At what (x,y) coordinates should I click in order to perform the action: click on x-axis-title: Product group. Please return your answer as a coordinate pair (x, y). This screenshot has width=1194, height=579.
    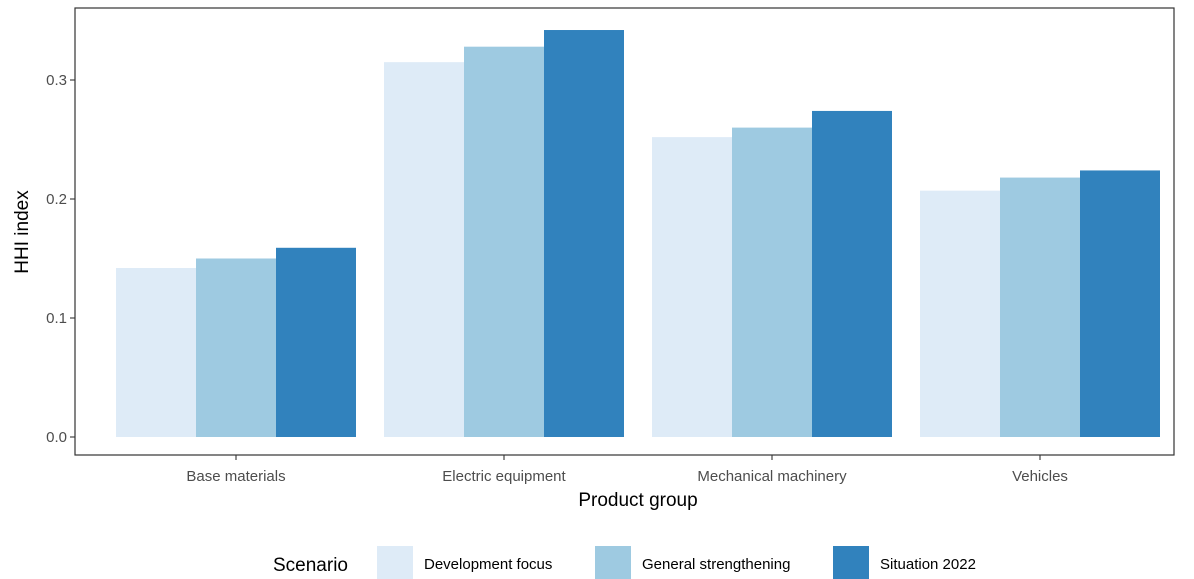
    Looking at the image, I should click on (637, 500).